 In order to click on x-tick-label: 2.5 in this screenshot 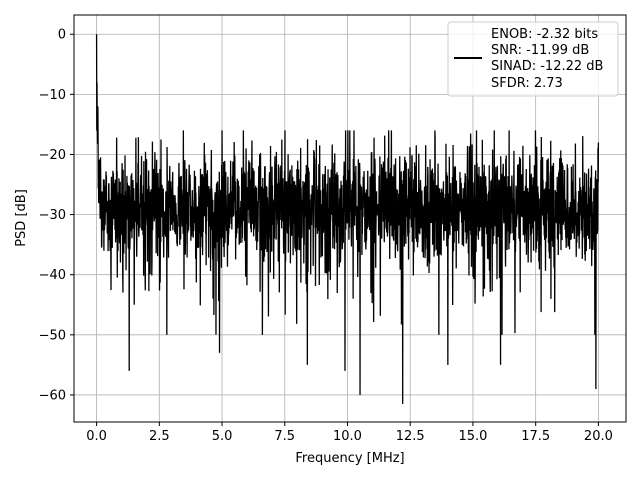, I will do `click(159, 436)`.